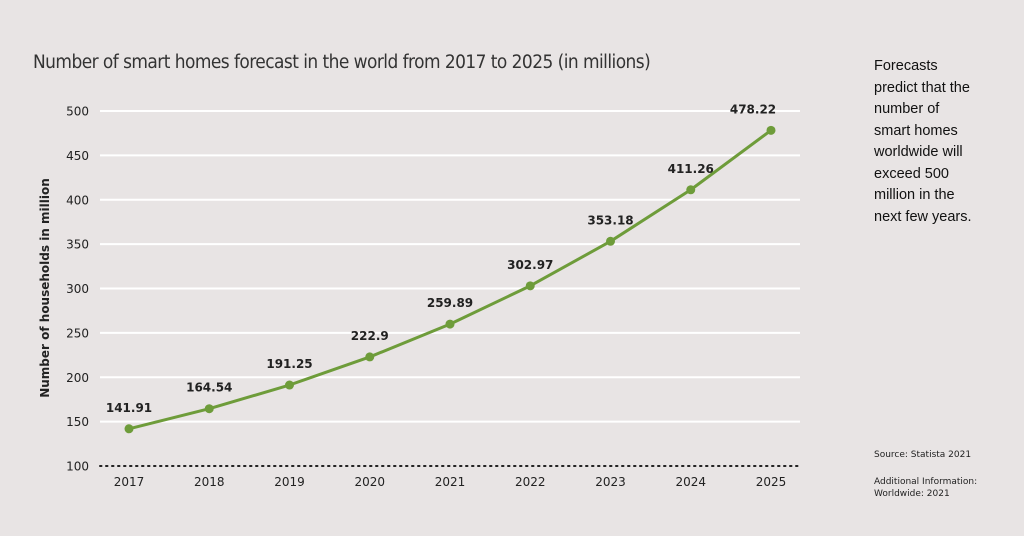 The height and width of the screenshot is (536, 1024). I want to click on y-tick-label: 300, so click(77, 289).